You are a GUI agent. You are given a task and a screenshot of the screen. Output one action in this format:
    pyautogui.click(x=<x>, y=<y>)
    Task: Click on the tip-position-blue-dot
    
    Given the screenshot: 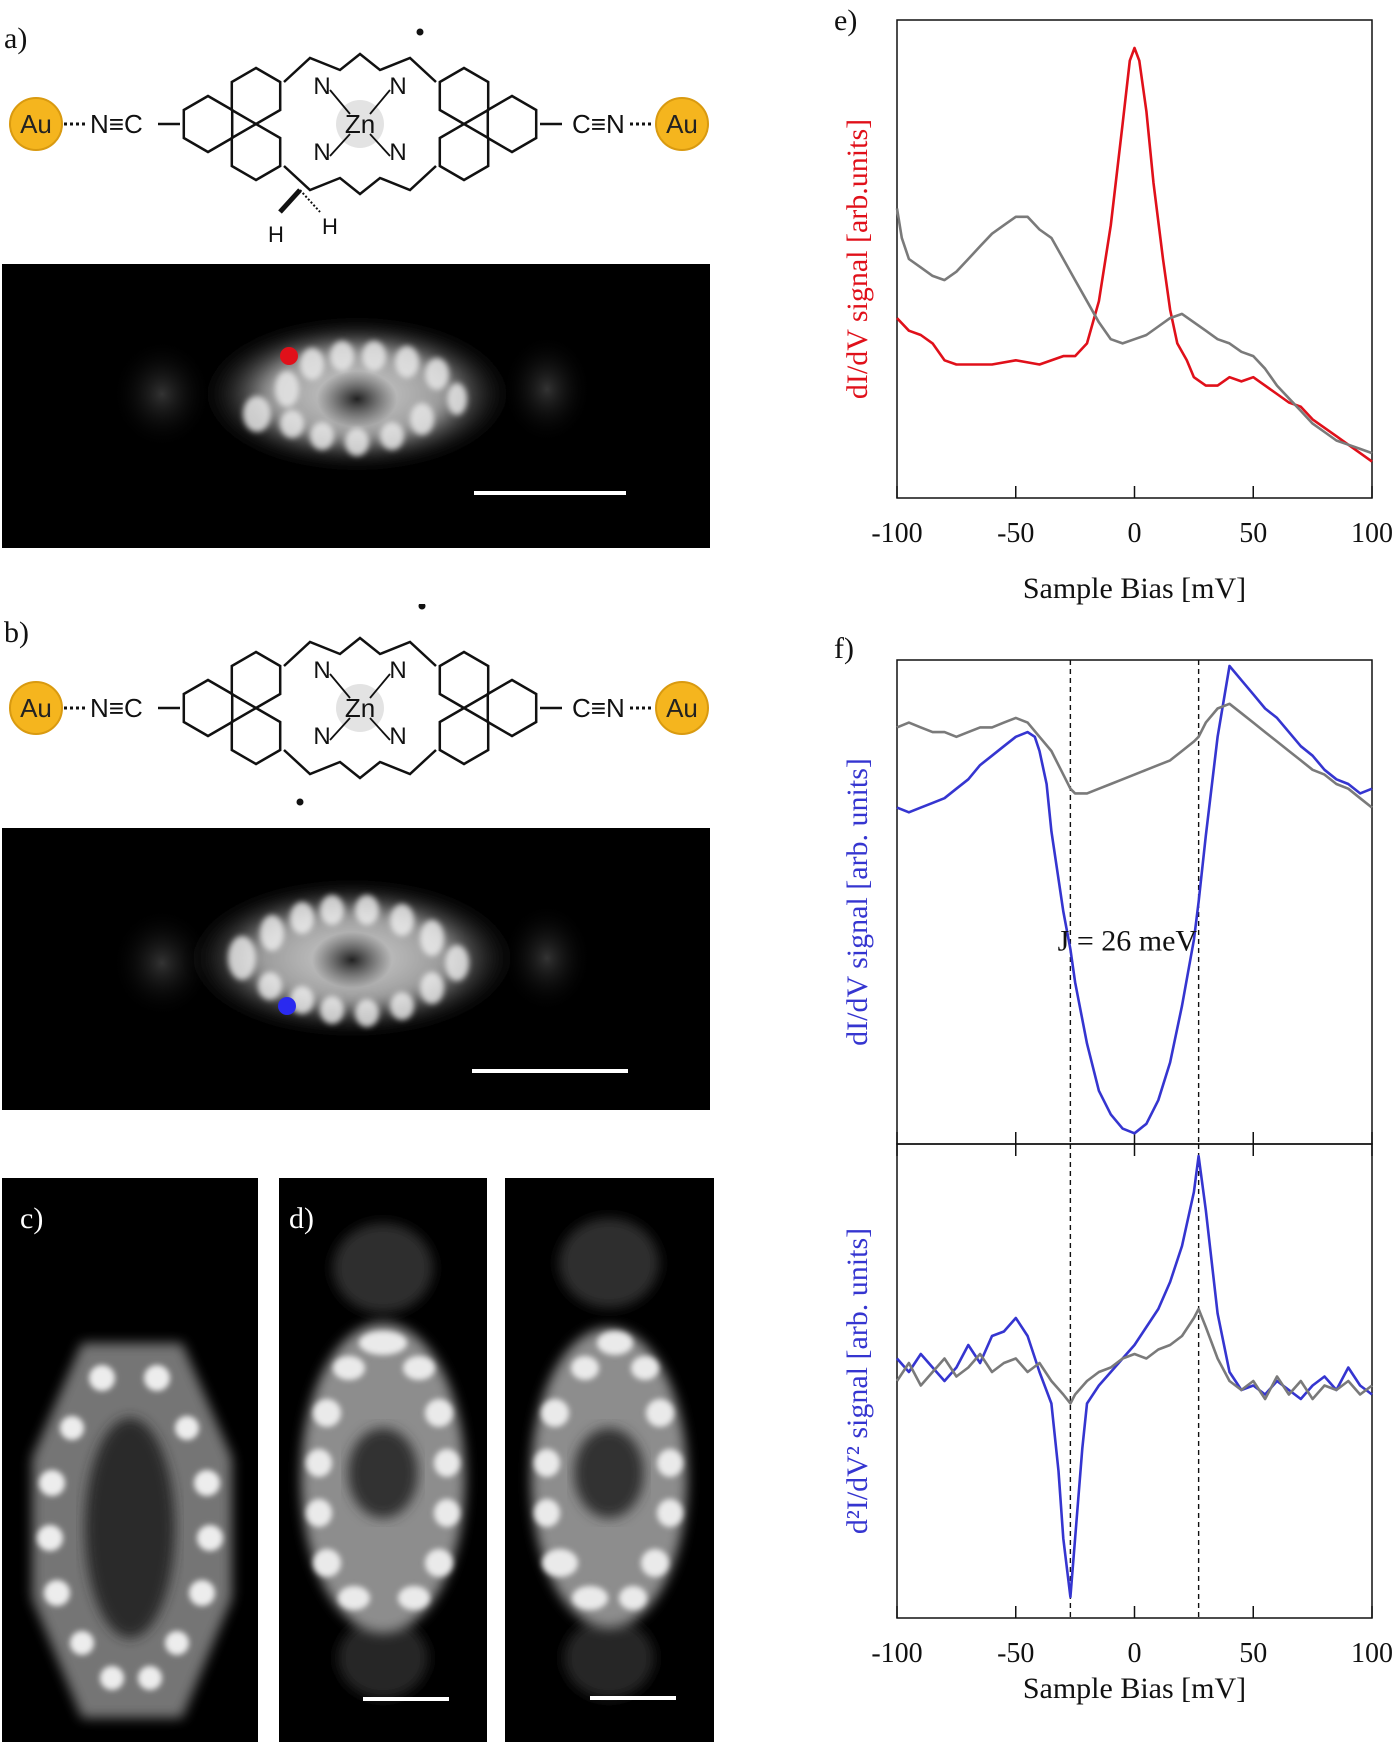 What is the action you would take?
    pyautogui.click(x=287, y=1006)
    